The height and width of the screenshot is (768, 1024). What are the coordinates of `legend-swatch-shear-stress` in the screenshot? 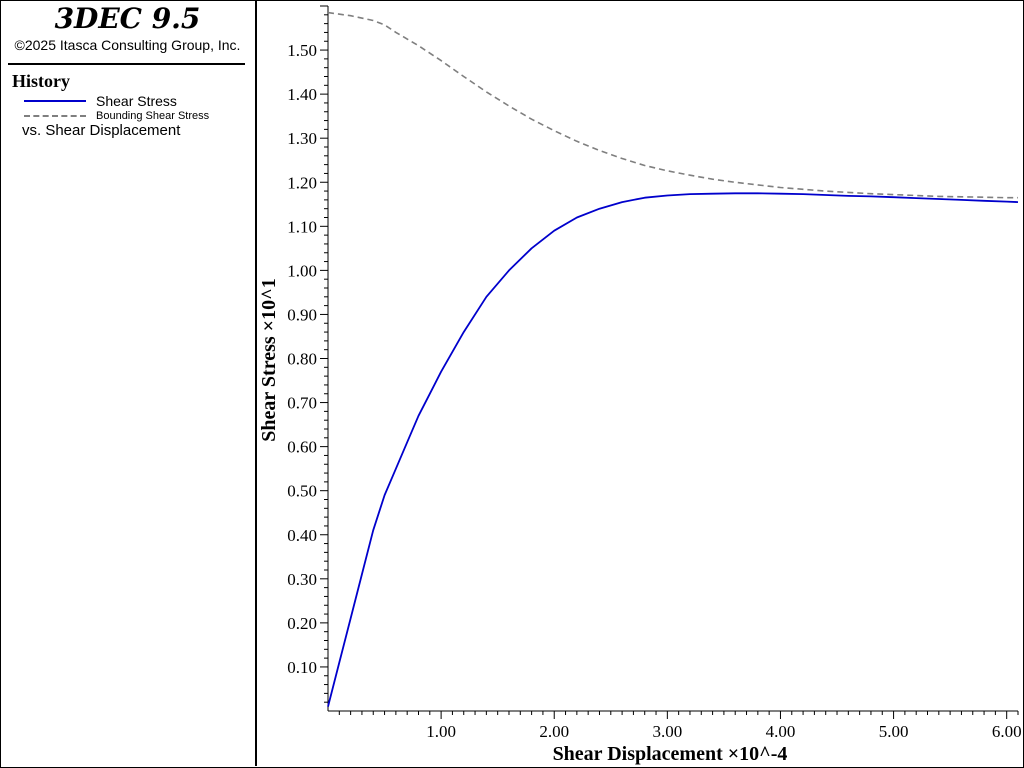 It's located at (55, 101).